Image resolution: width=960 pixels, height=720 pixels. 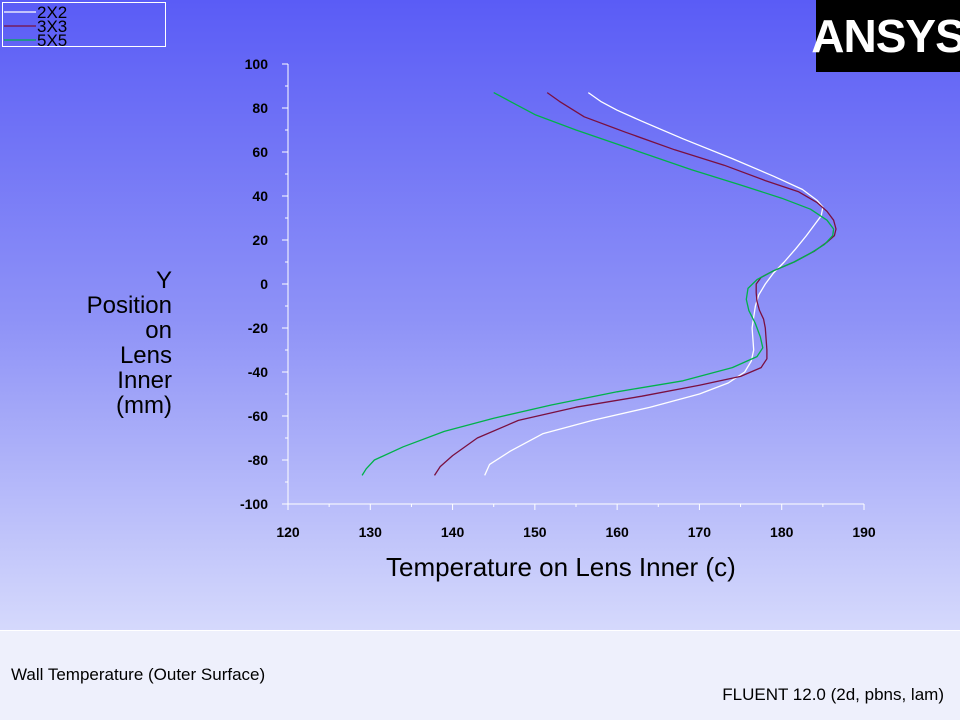 I want to click on ansys-logo: ANSYS, so click(x=885, y=36).